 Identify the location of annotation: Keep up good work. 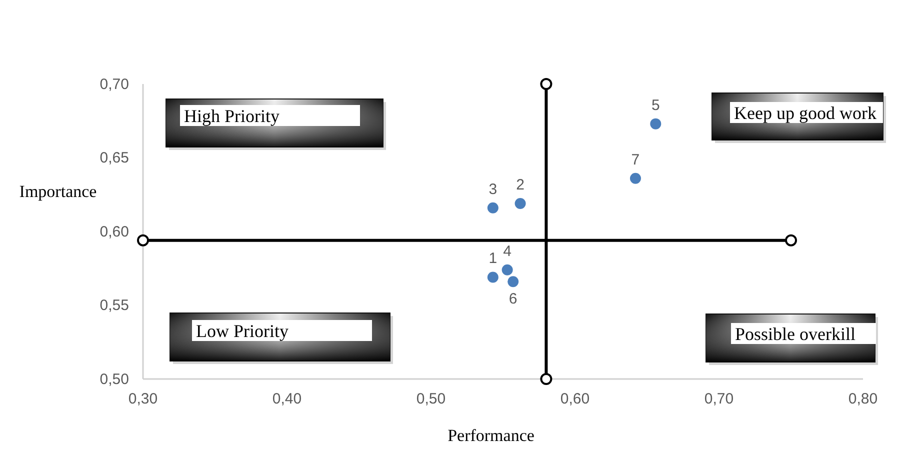
(805, 113).